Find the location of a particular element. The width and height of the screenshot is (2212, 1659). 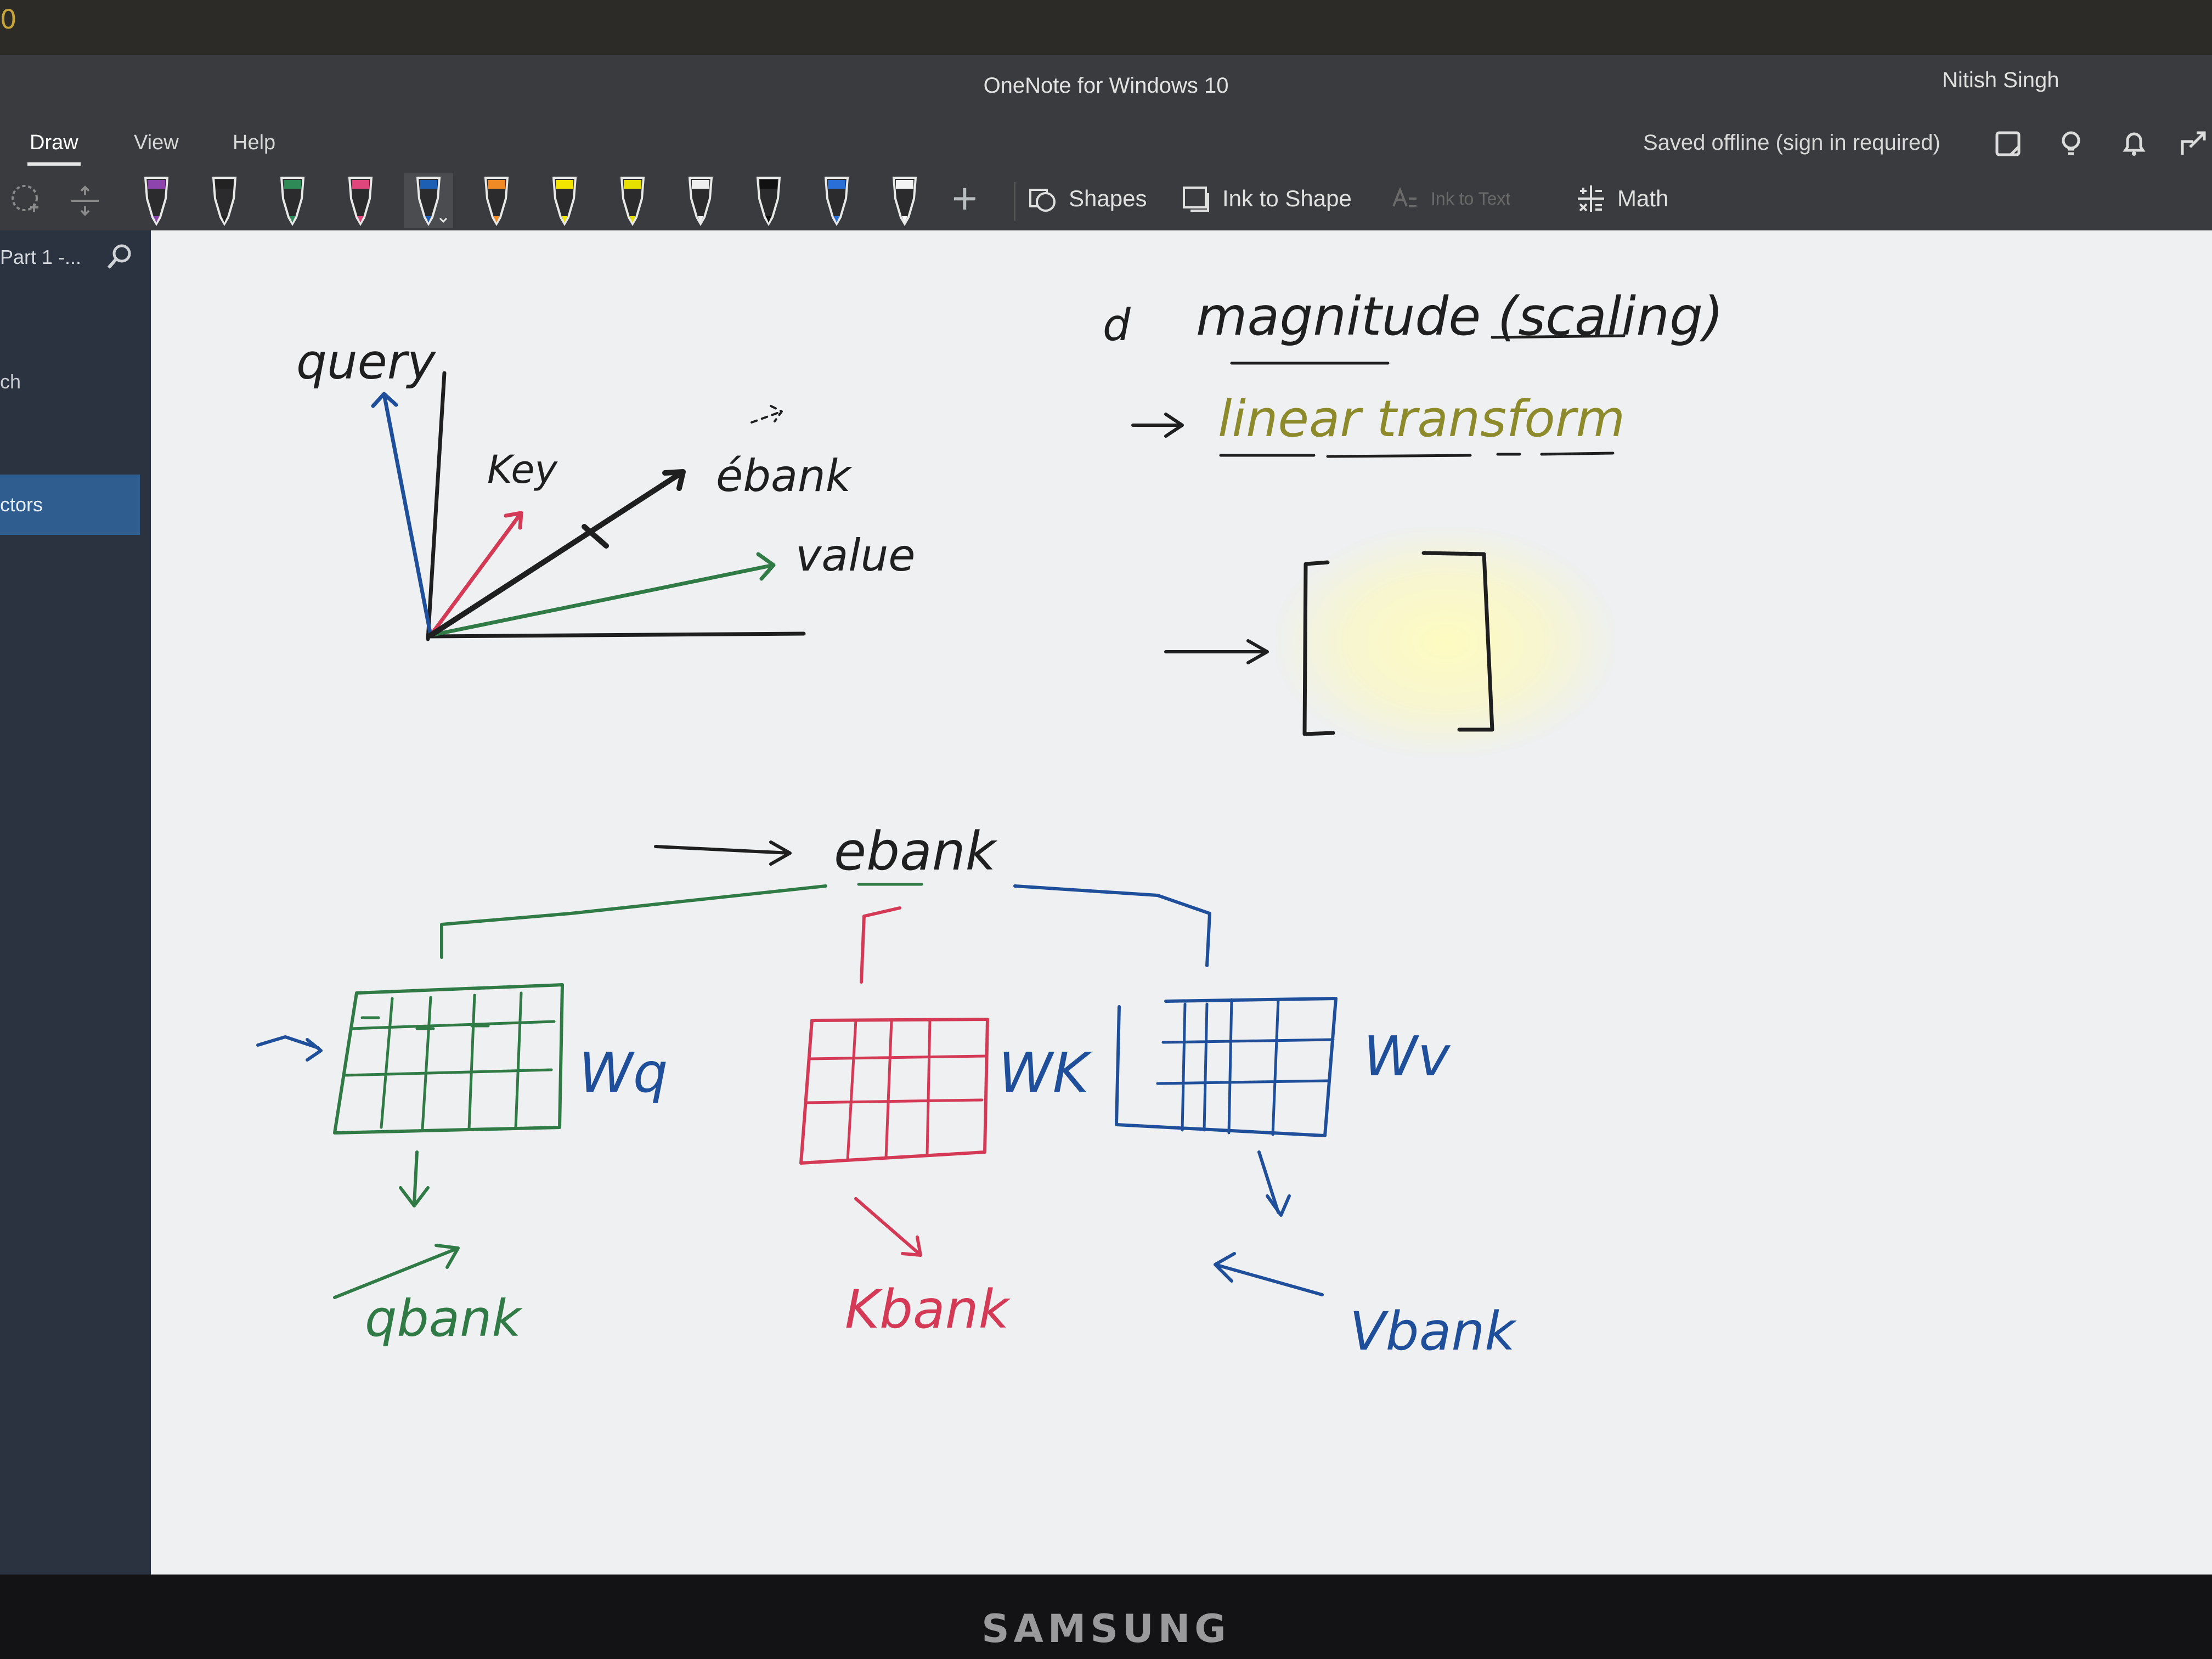

tab-help: Help is located at coordinates (255, 143).